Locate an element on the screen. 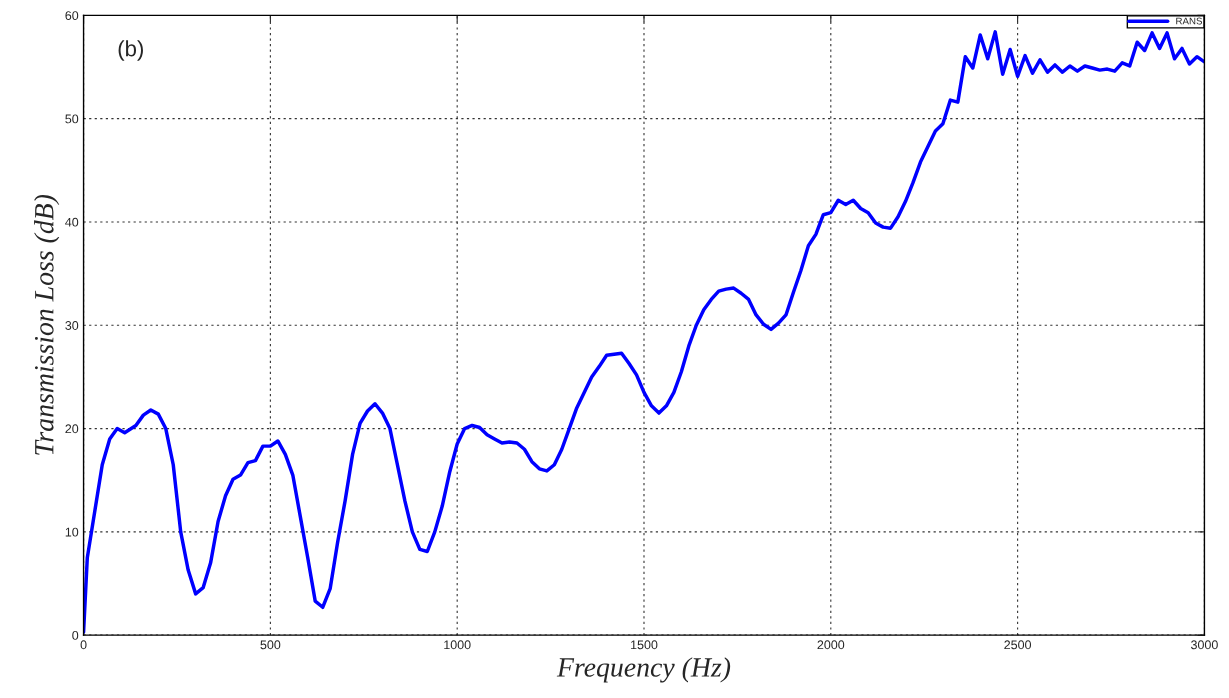  annotation: (b) is located at coordinates (130, 50).